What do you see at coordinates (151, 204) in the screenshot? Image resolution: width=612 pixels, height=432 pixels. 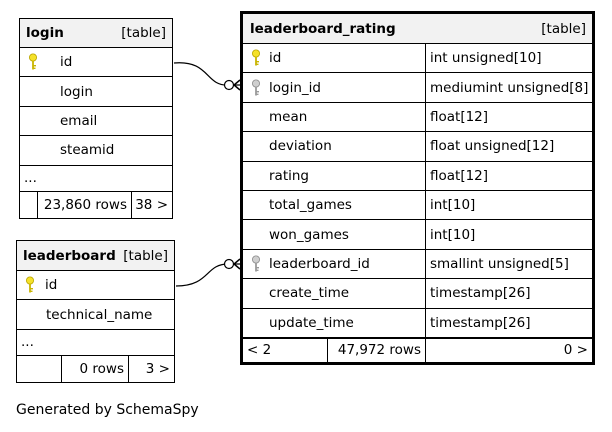 I see `children-link: 38 >` at bounding box center [151, 204].